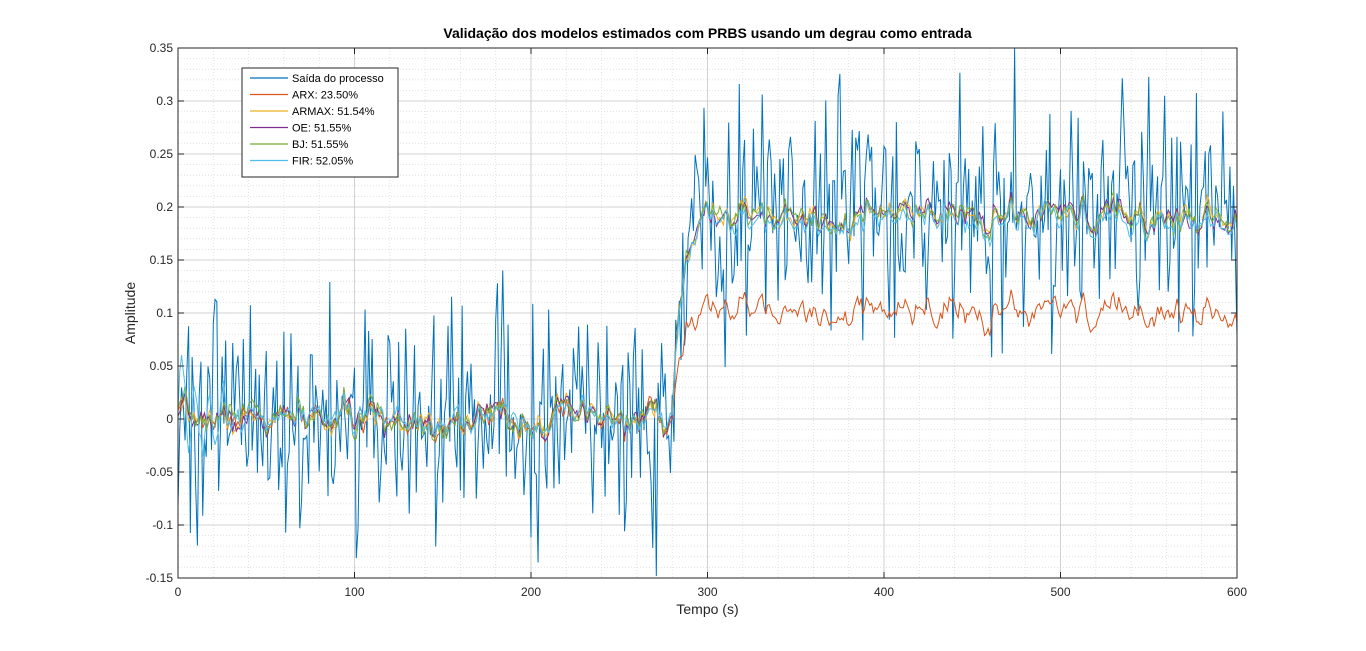 Image resolution: width=1366 pixels, height=651 pixels. Describe the element at coordinates (178, 592) in the screenshot. I see `x-tick-label: 0` at that location.